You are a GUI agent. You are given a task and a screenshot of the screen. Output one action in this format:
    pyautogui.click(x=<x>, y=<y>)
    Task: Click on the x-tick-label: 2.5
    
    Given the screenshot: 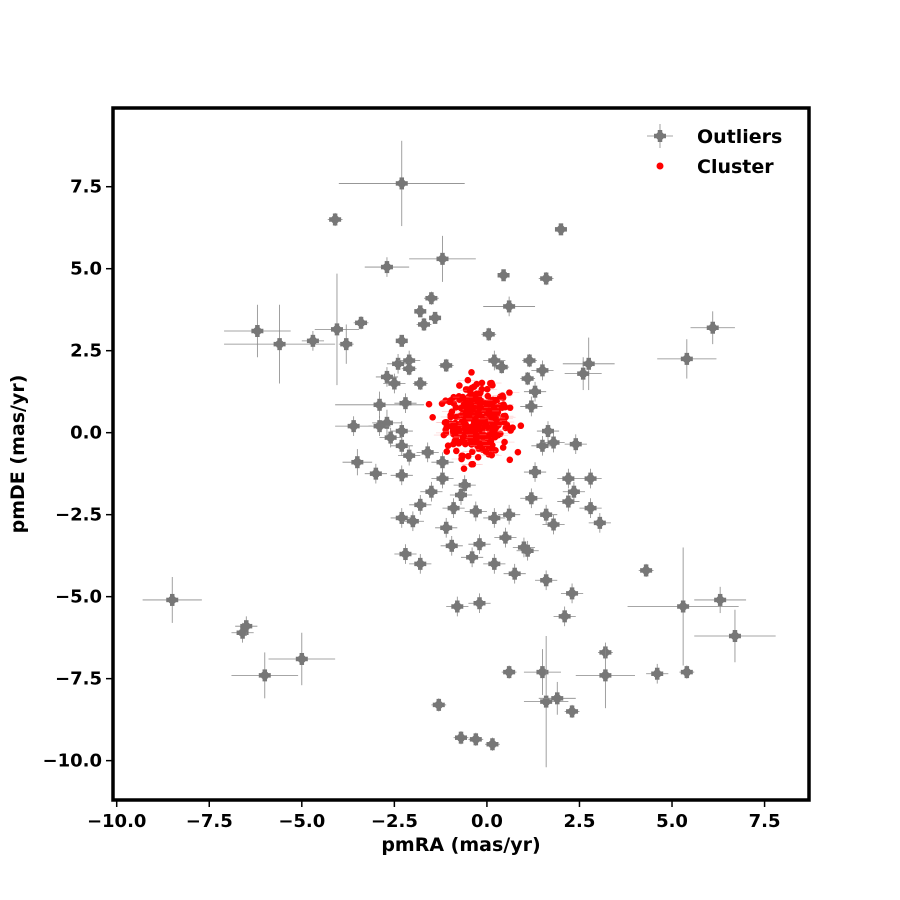 What is the action you would take?
    pyautogui.click(x=580, y=821)
    